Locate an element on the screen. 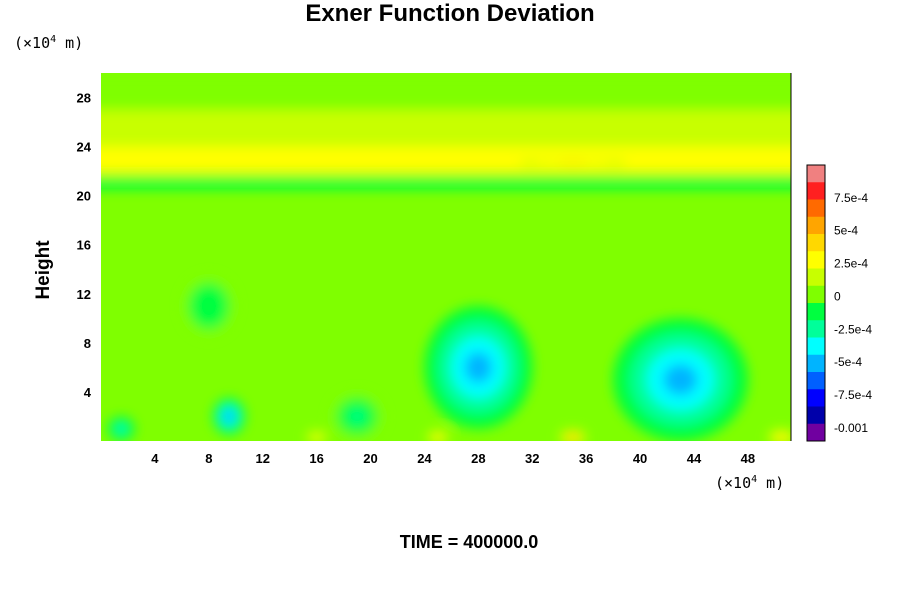  colorbar-tick-label: 7.5e-4 is located at coordinates (851, 198).